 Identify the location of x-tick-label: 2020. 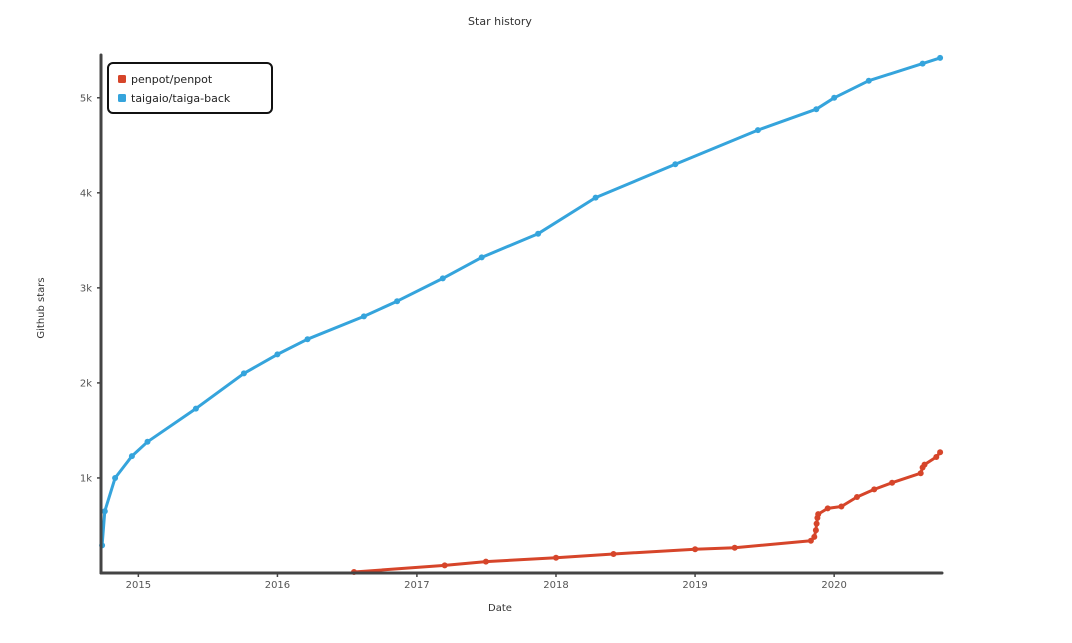
(833, 585).